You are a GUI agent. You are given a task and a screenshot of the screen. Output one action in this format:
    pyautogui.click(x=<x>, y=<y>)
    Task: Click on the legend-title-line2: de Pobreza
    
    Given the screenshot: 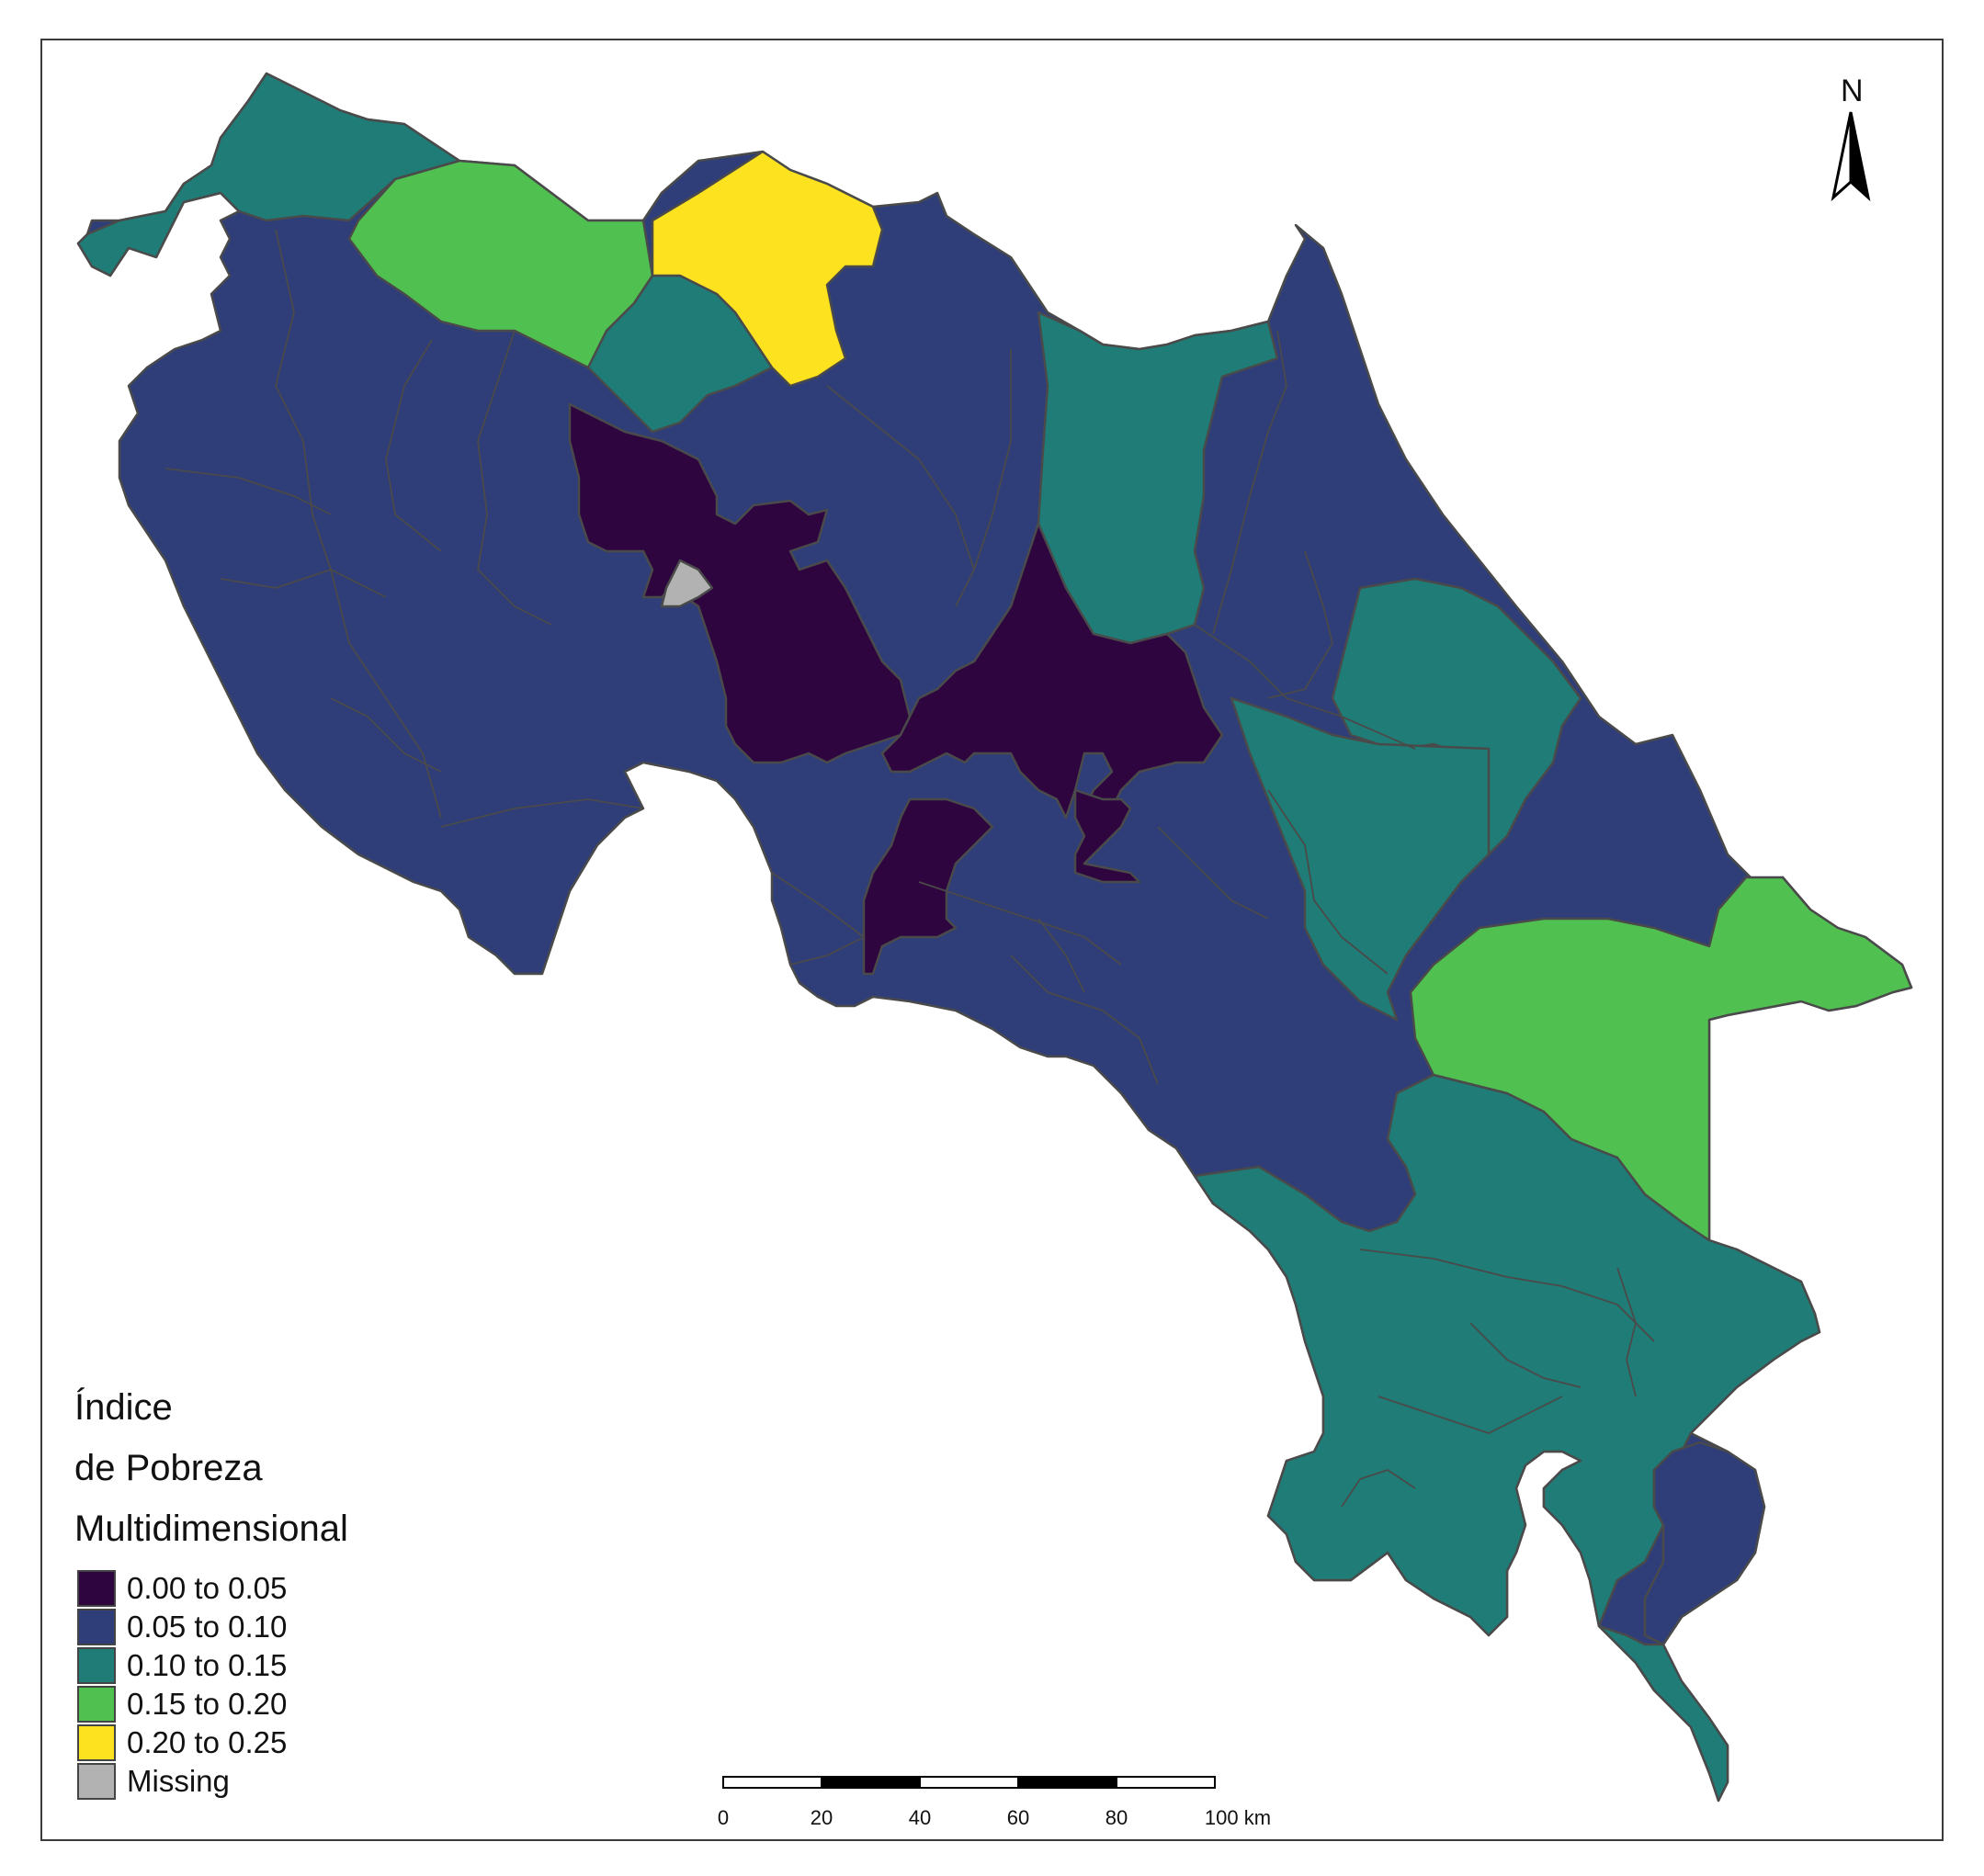 What is the action you would take?
    pyautogui.click(x=168, y=1468)
    